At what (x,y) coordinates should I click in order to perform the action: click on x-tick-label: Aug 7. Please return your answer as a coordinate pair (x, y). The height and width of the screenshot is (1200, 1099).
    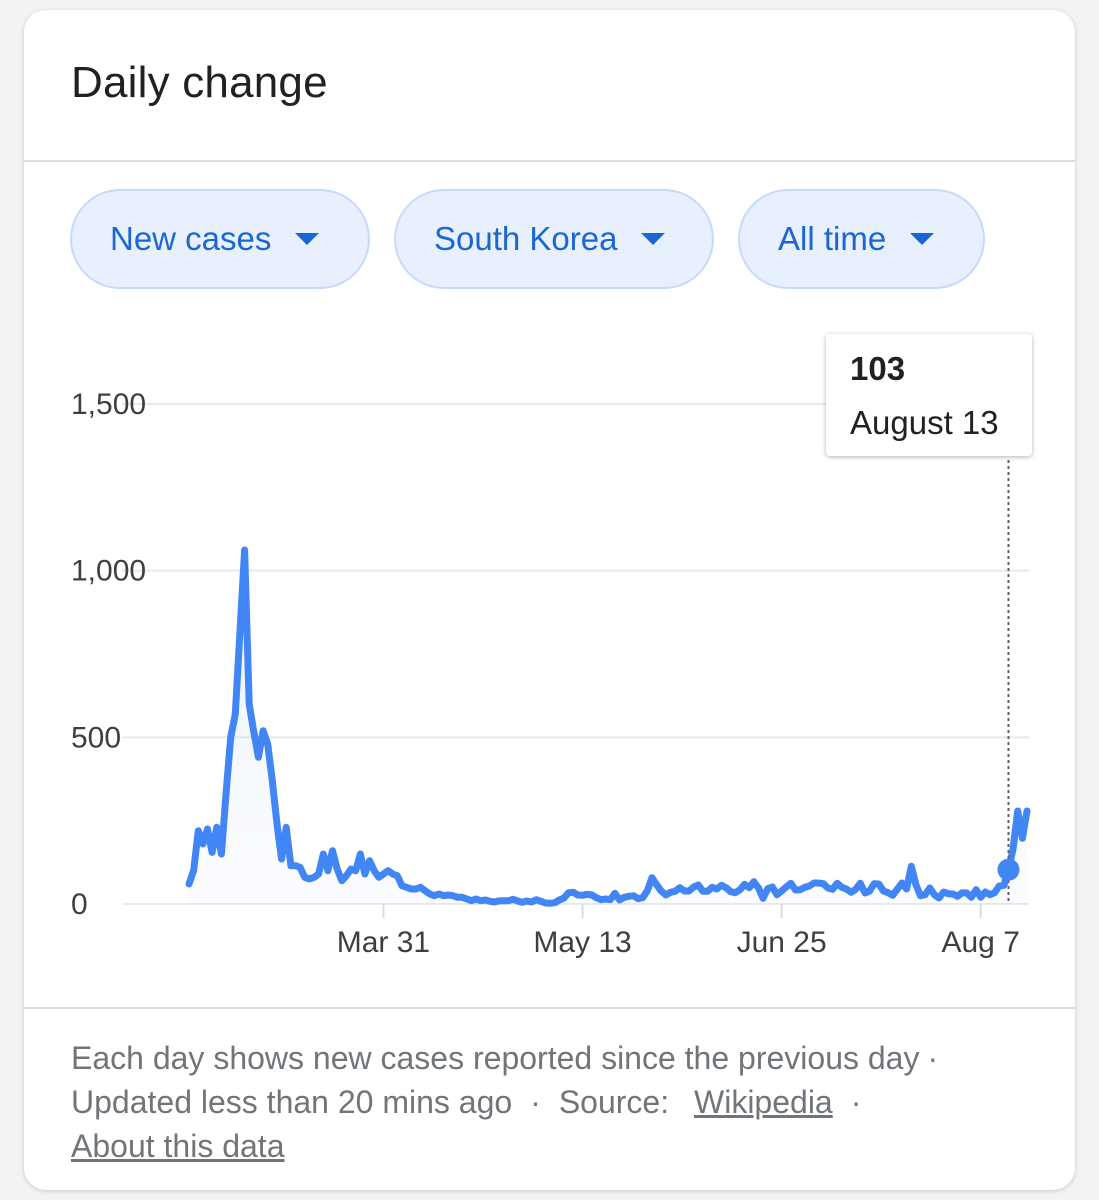
    Looking at the image, I should click on (980, 942).